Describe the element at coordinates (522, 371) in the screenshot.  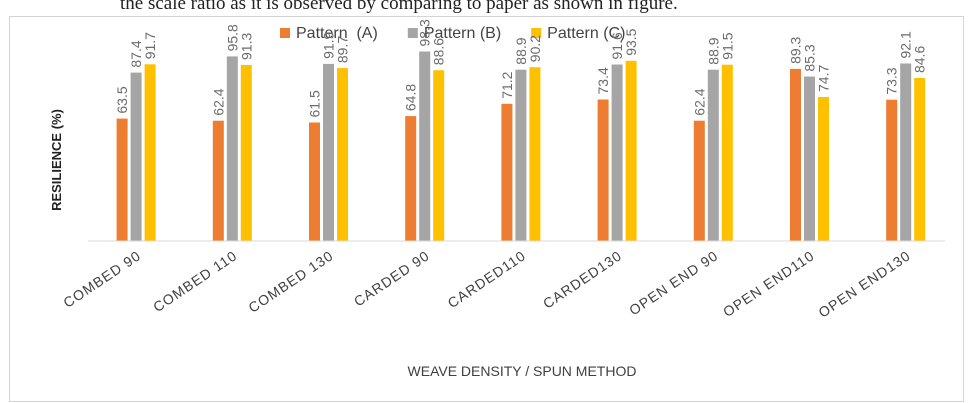
I see `x-axis-title: WEAVE DENSITY / SPUN METHOD` at that location.